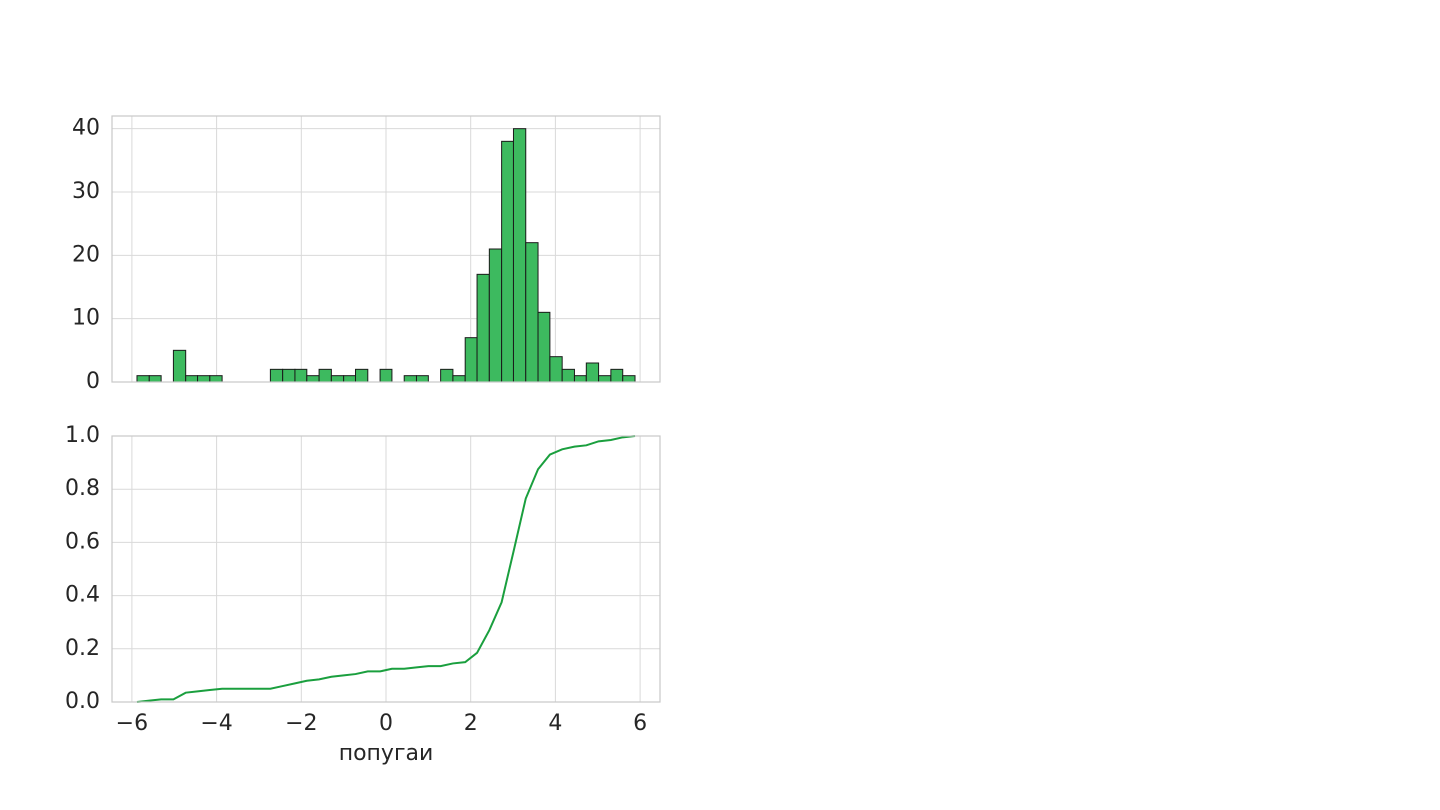  Describe the element at coordinates (471, 723) in the screenshot. I see `x-tick-label: 2` at that location.